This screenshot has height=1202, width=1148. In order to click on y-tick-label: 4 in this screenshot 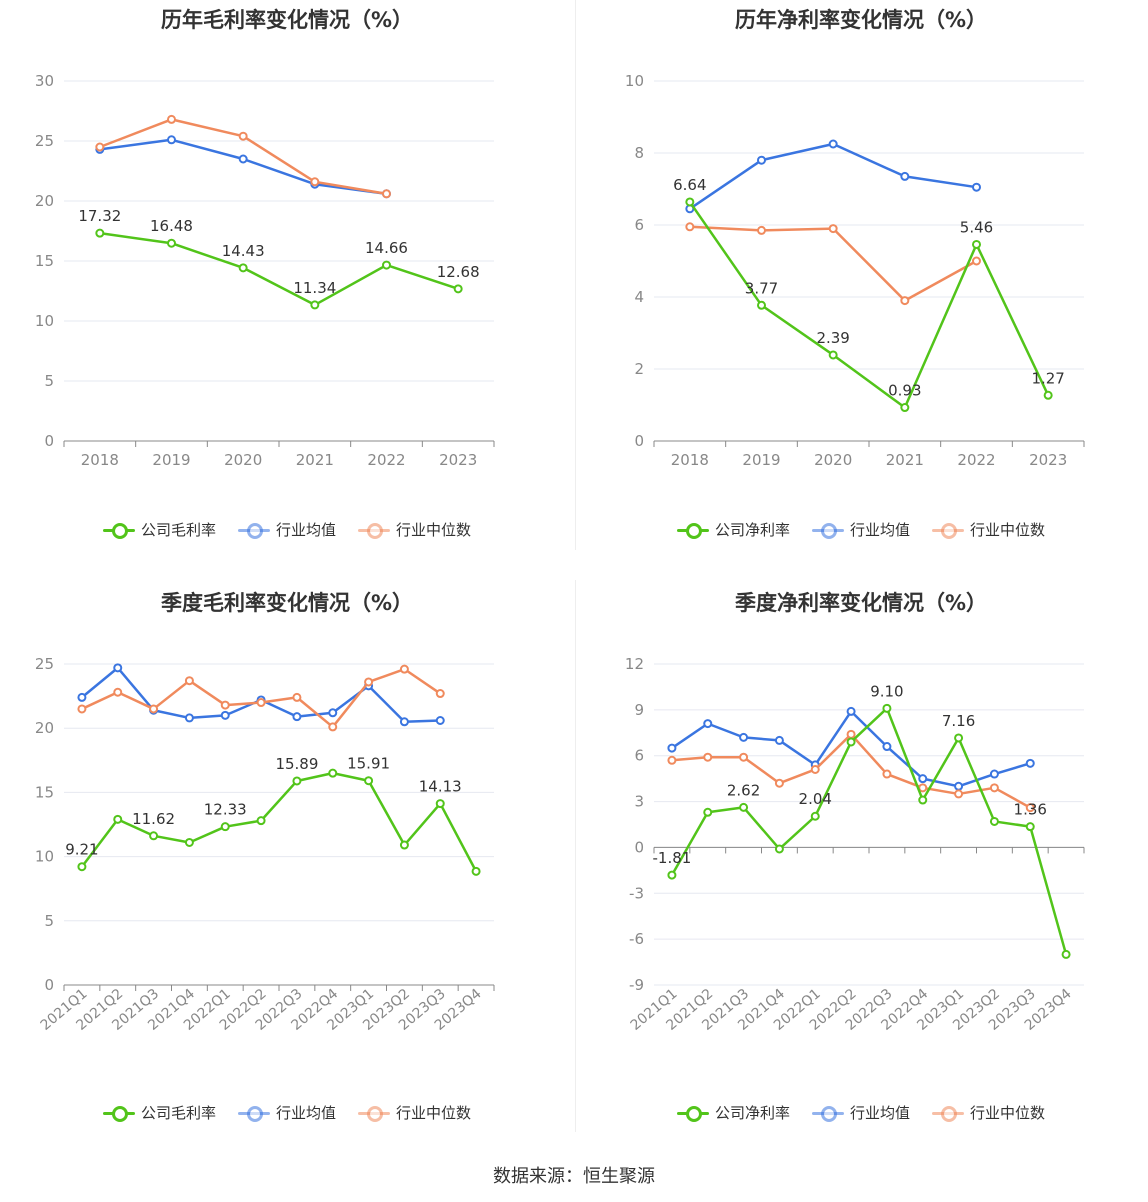, I will do `click(639, 297)`.